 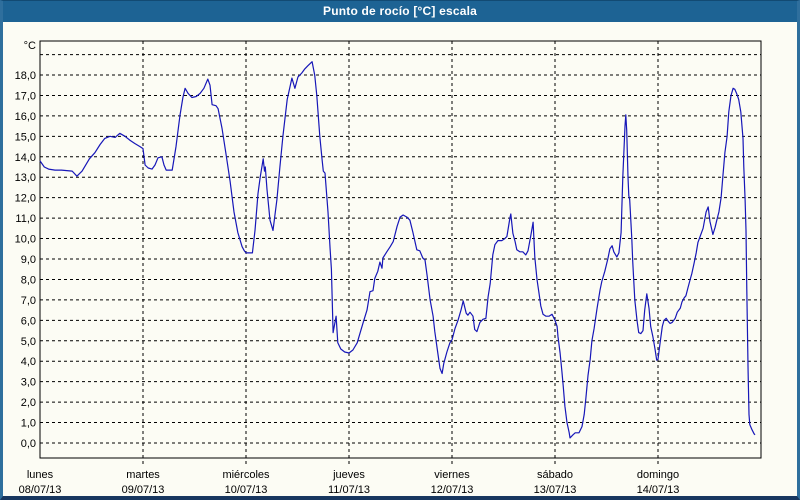 What do you see at coordinates (28, 403) in the screenshot?
I see `y-tick-label: 2,0` at bounding box center [28, 403].